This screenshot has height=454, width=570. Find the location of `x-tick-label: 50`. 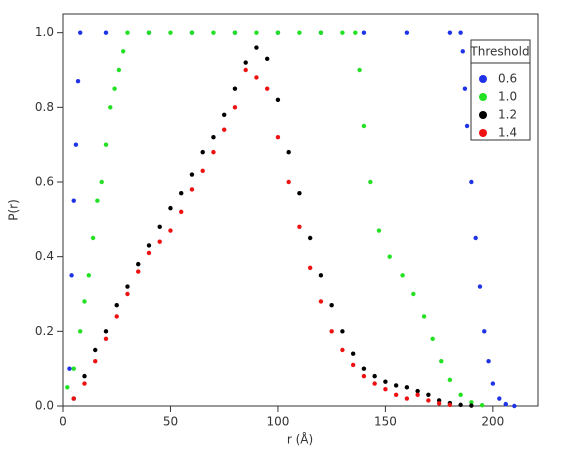

x-tick-label: 50 is located at coordinates (170, 422).